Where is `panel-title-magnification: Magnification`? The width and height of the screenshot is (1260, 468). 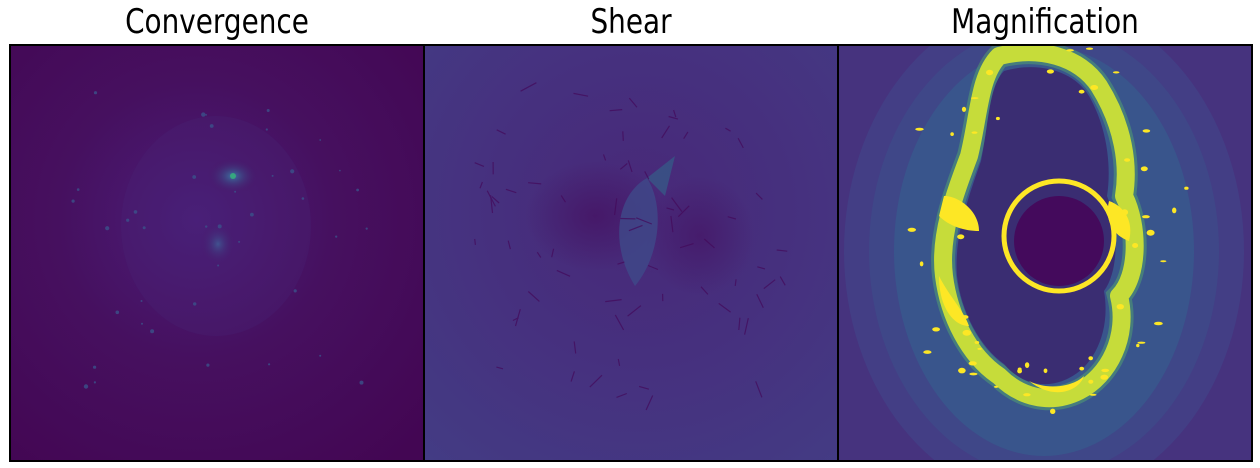 panel-title-magnification: Magnification is located at coordinates (1045, 22).